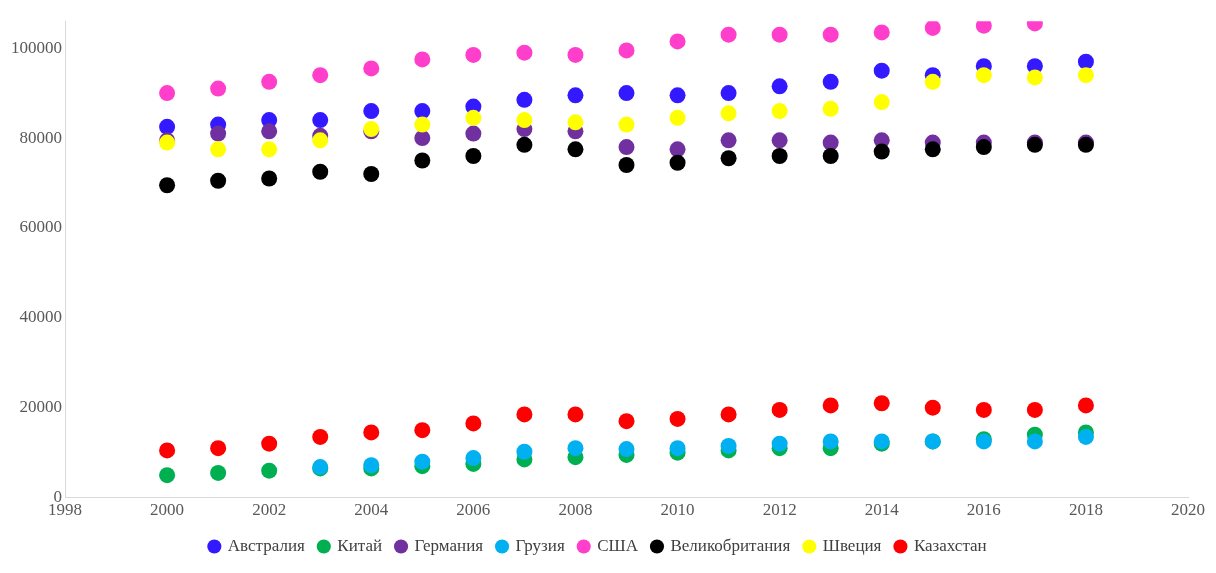 The image size is (1216, 573). What do you see at coordinates (473, 510) in the screenshot?
I see `x-tick-label: 2006` at bounding box center [473, 510].